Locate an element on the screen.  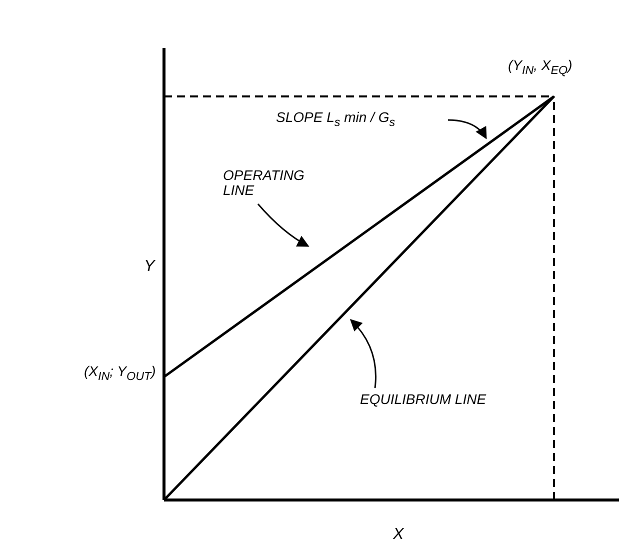
y-axis-title: Y is located at coordinates (149, 267).